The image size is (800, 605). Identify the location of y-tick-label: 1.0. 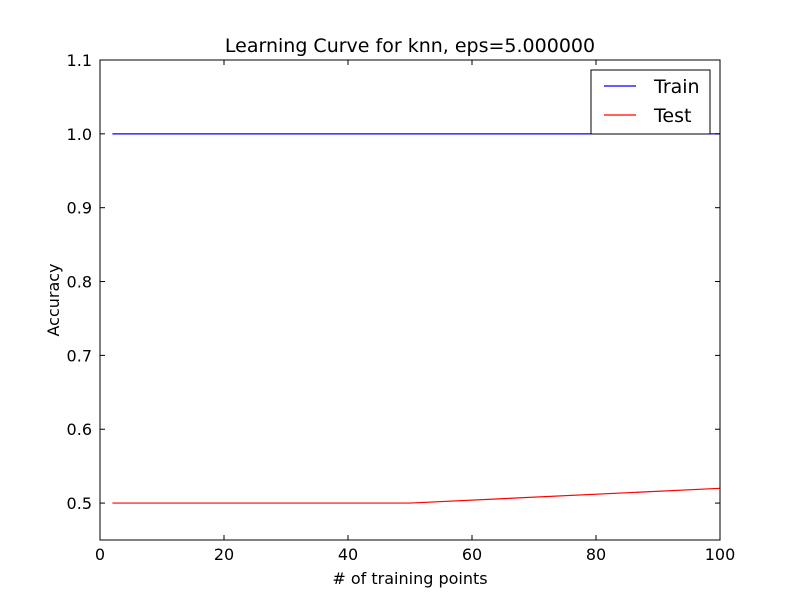
(79, 134).